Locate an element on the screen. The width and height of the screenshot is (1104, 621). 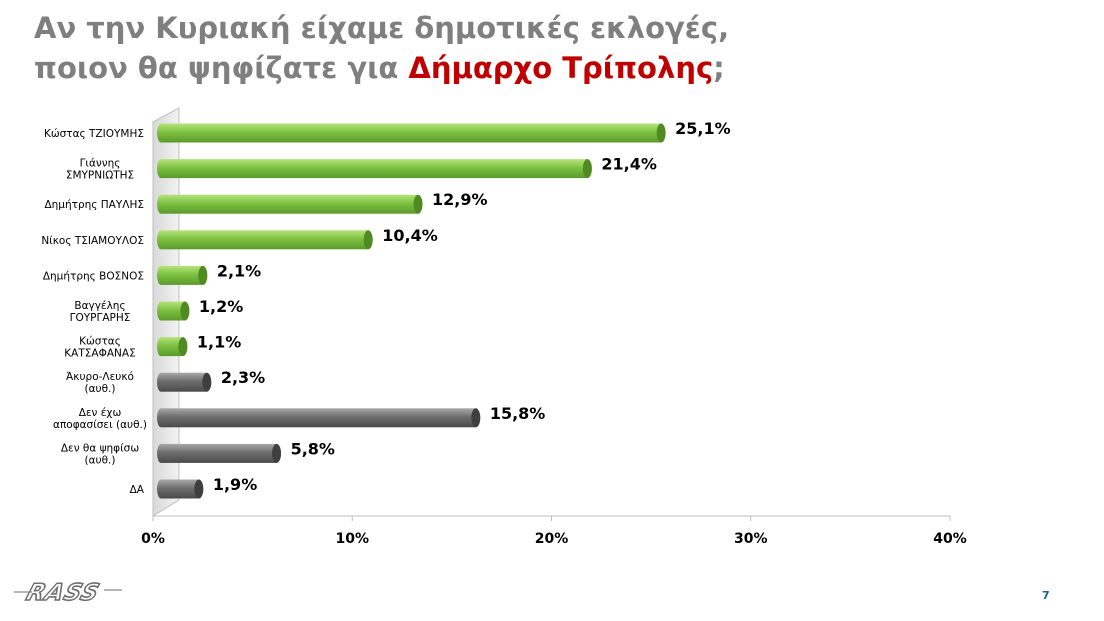
page-number: 7 is located at coordinates (1046, 595).